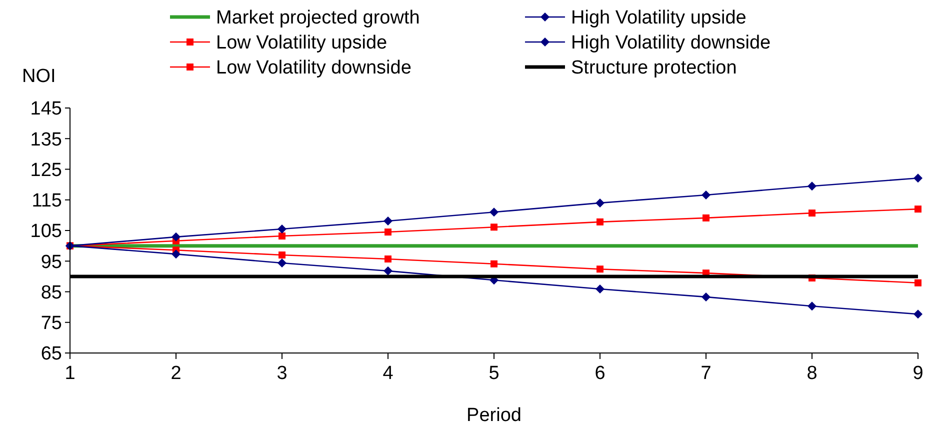 The width and height of the screenshot is (926, 431). Describe the element at coordinates (176, 373) in the screenshot. I see `x-tick-label: 2` at that location.